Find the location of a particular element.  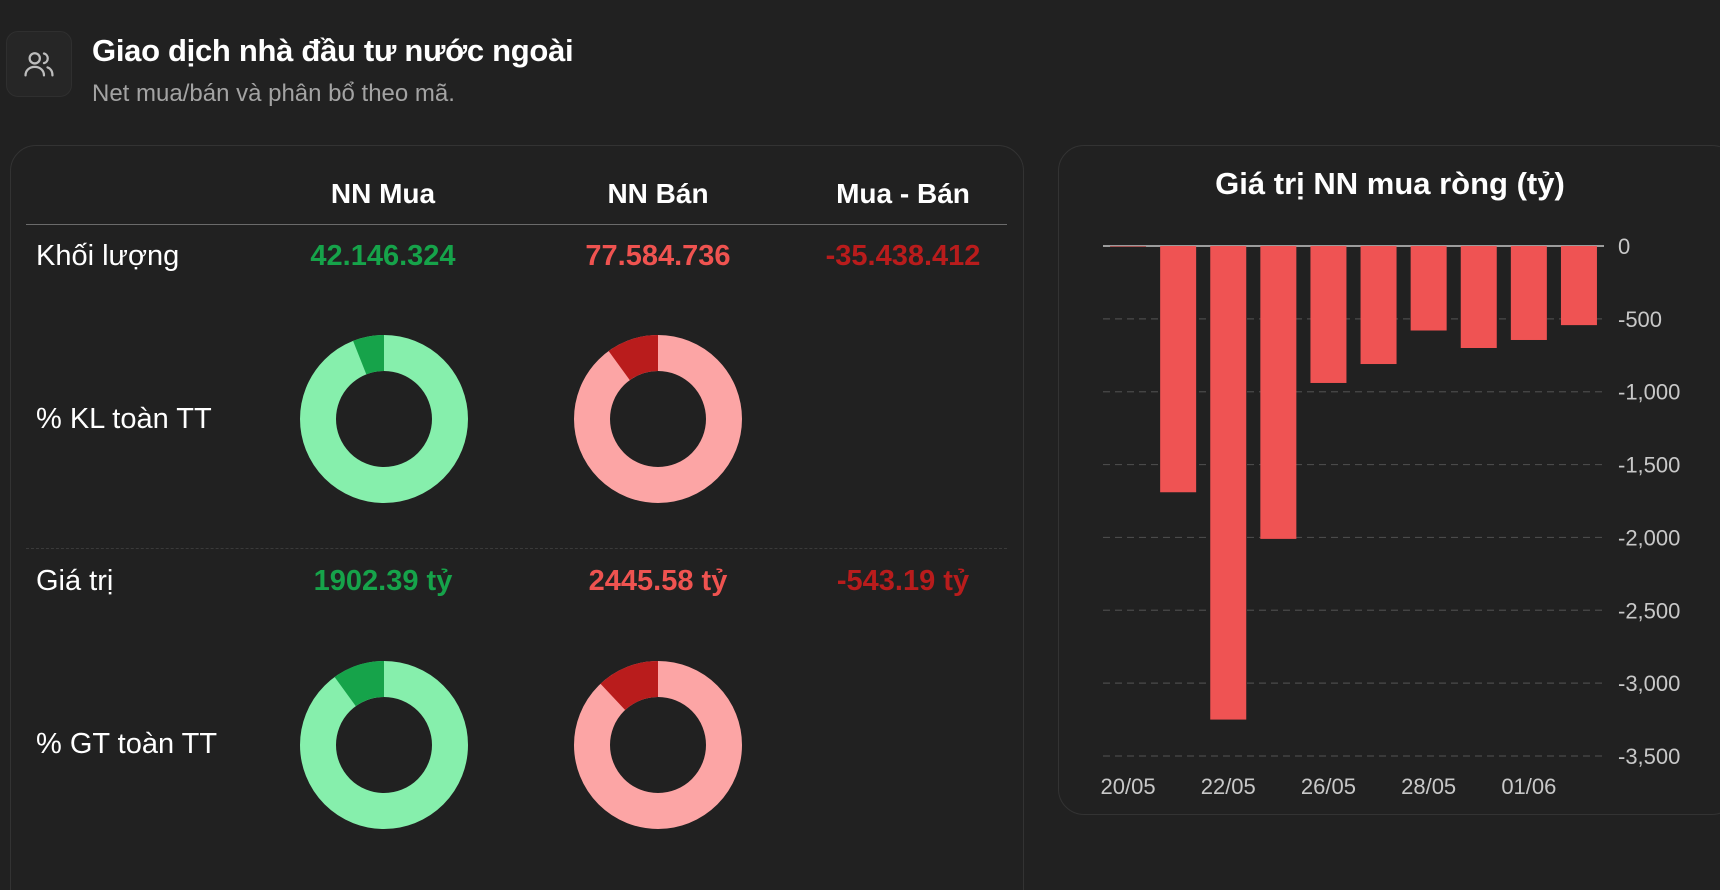

y-tick-label: 0 is located at coordinates (1624, 246).